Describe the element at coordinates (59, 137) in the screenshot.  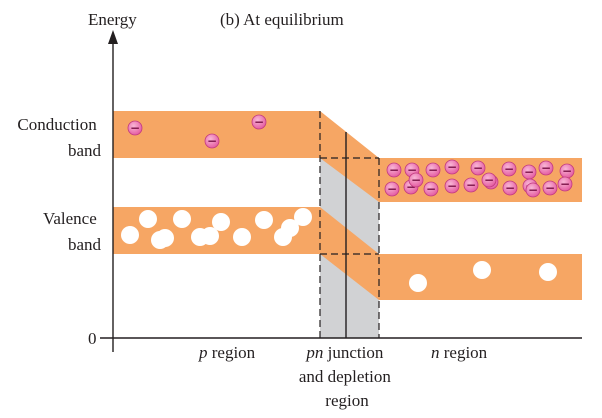
I see `conduction-band-label: Conduction band` at that location.